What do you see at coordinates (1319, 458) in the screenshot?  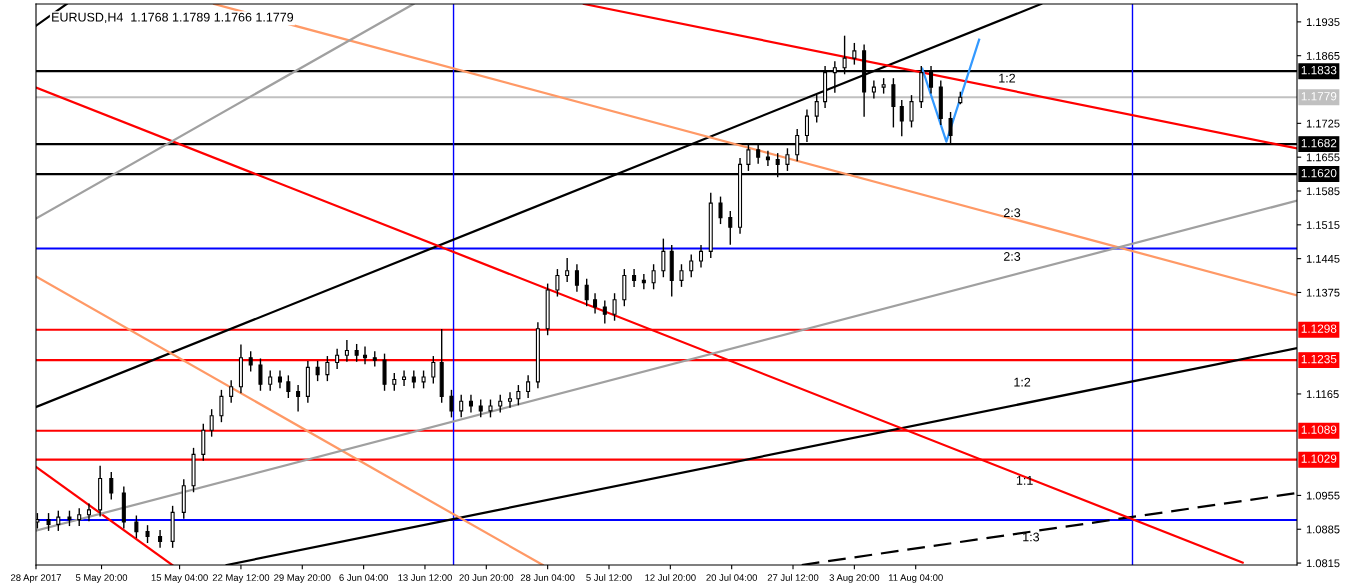 I see `ref-line-label: 1.1029` at bounding box center [1319, 458].